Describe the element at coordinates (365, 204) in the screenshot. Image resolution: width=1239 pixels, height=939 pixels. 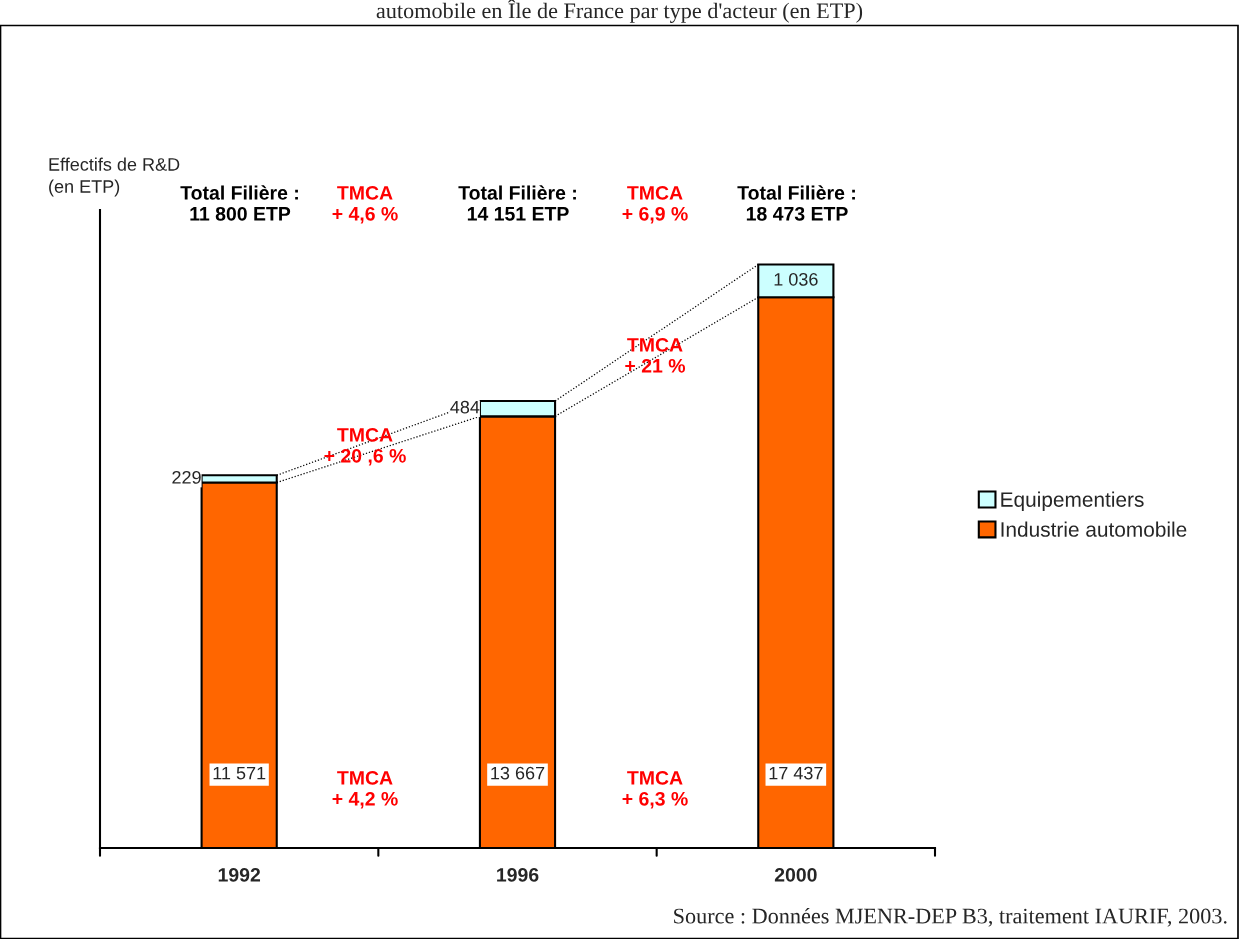
I see `annotation: TMCA + 4,6 %` at that location.